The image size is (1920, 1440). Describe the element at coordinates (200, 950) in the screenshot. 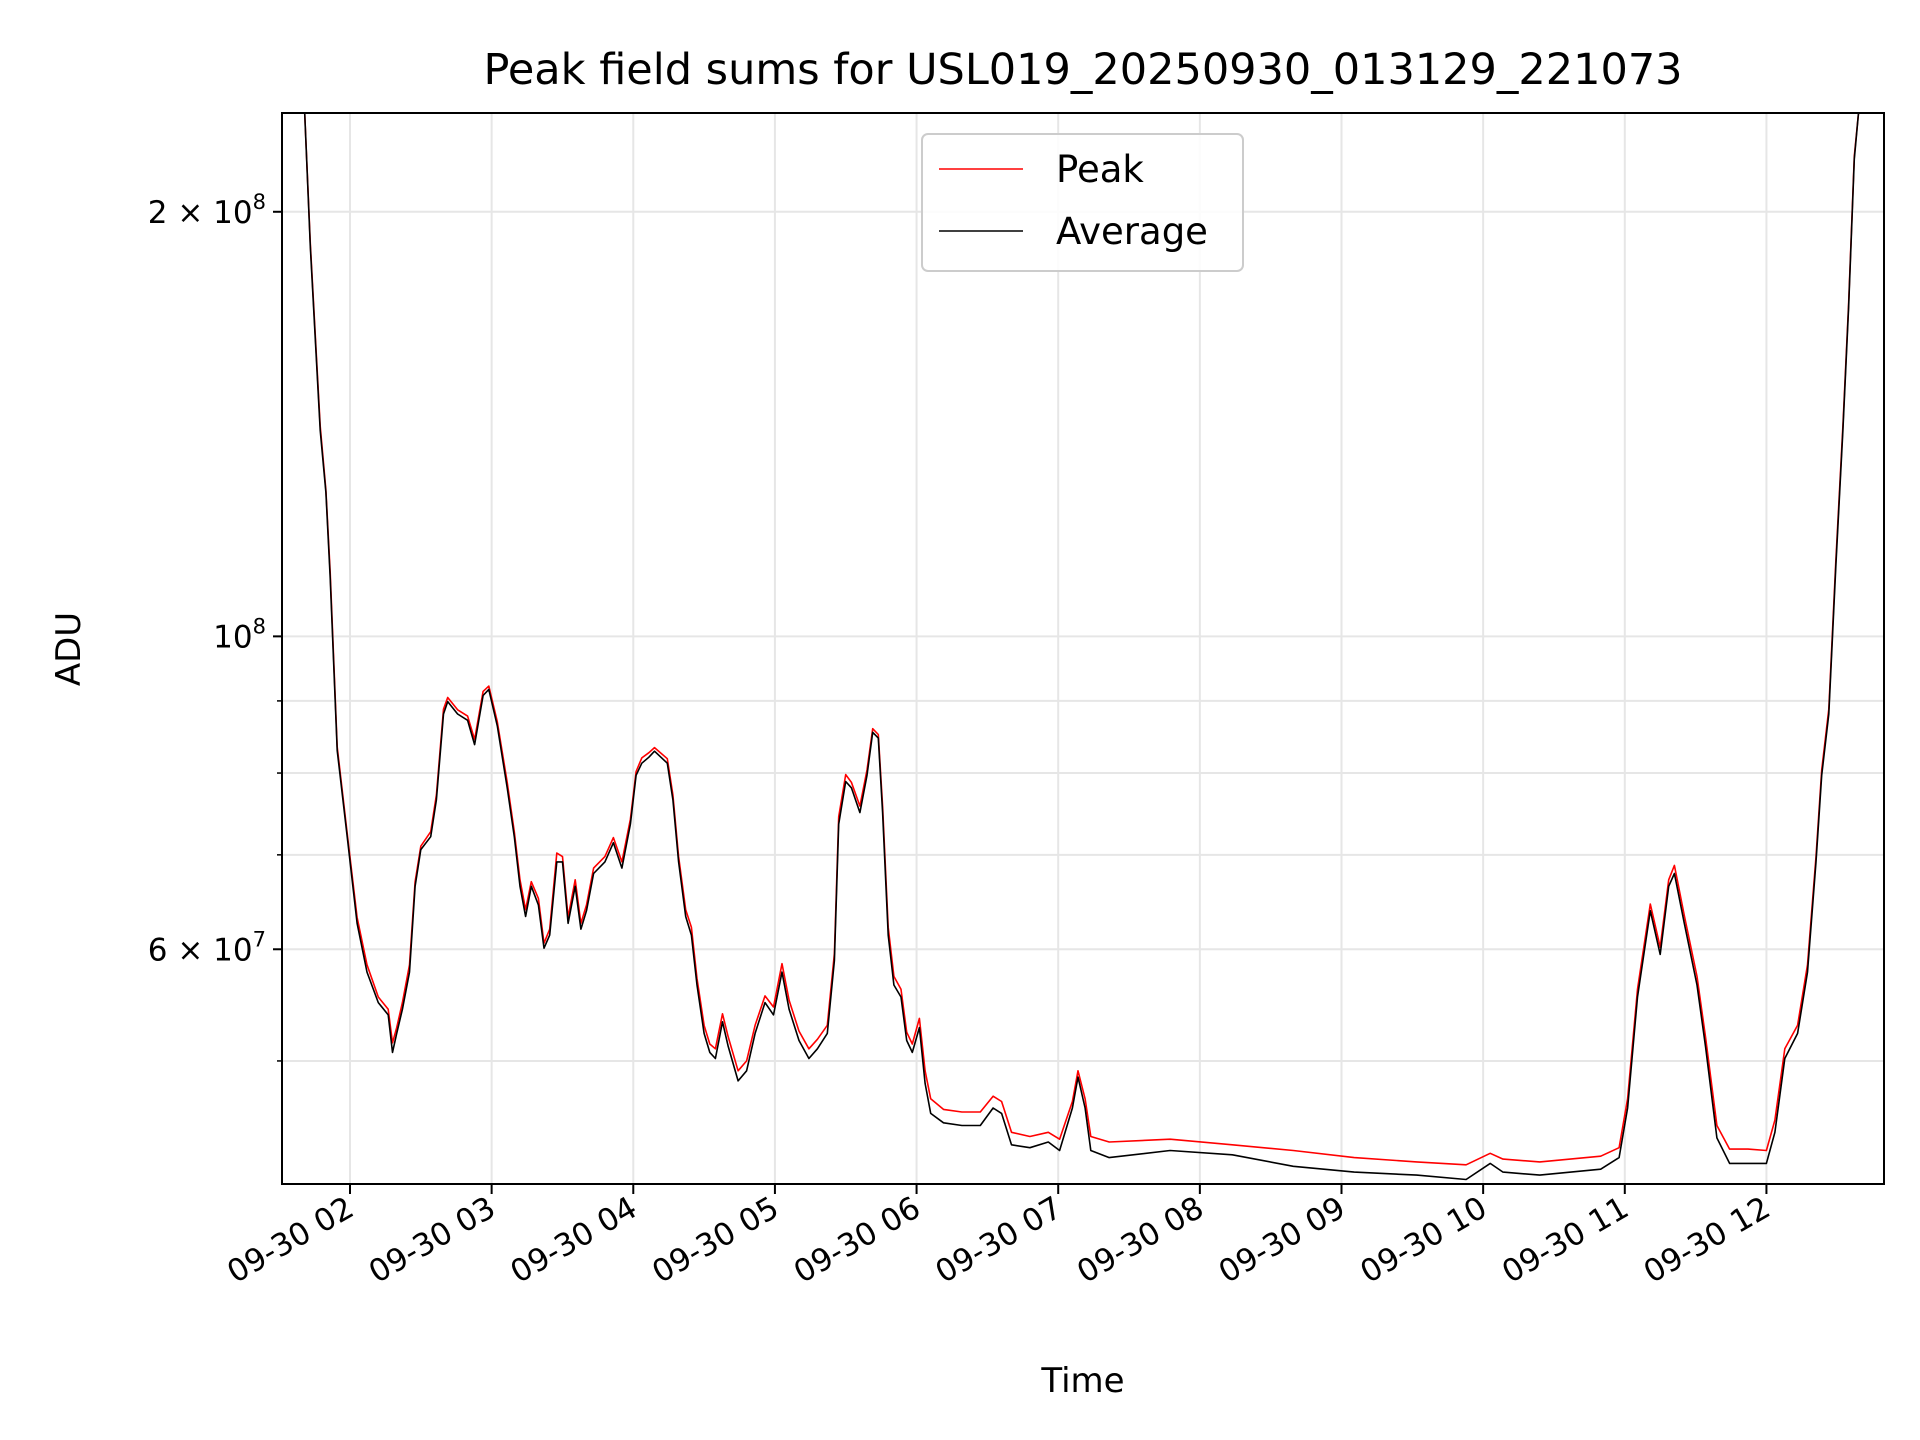

I see `y-tick-mantissa: 6 × 10` at that location.